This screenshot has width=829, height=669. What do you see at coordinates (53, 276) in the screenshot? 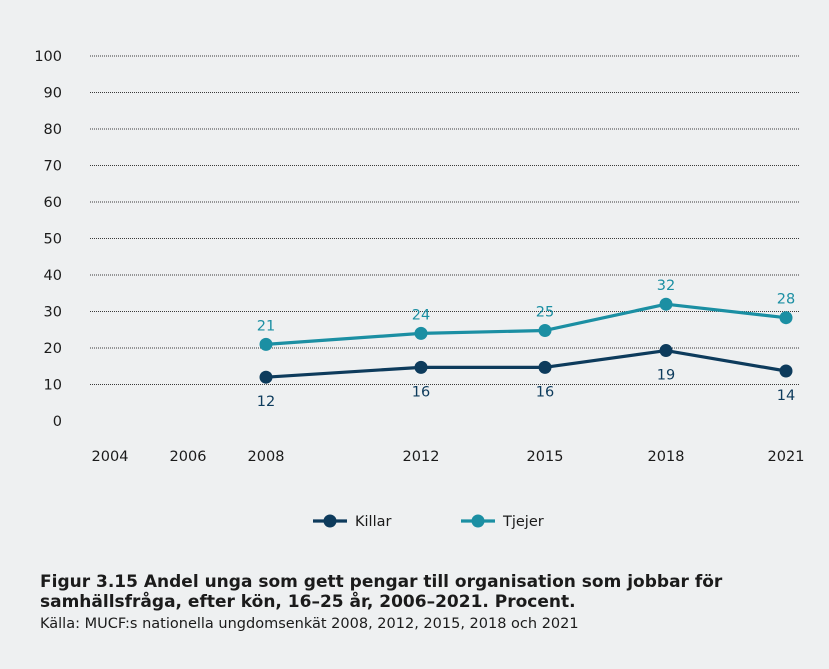
I see `y-tick-label: 40` at bounding box center [53, 276].